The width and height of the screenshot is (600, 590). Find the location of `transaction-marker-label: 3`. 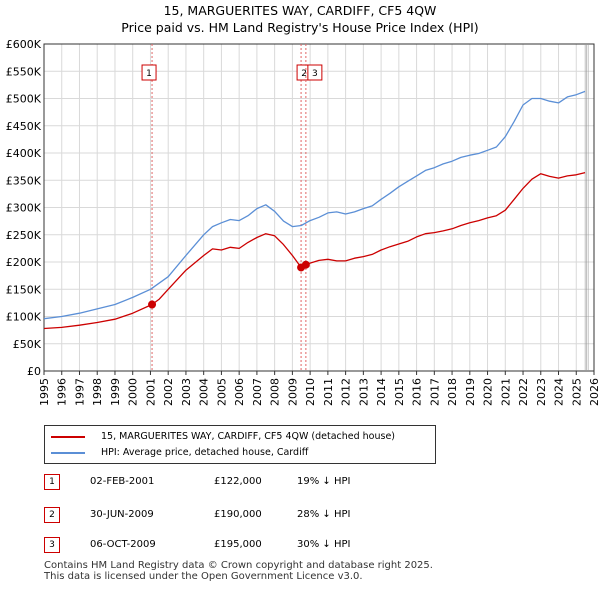

transaction-marker-label: 3 is located at coordinates (315, 74).